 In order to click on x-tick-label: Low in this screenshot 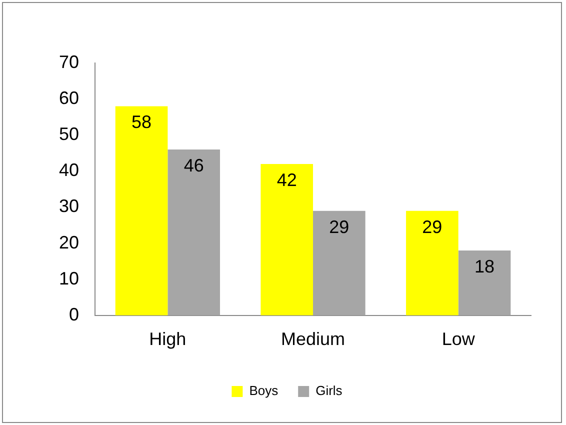, I will do `click(459, 339)`.